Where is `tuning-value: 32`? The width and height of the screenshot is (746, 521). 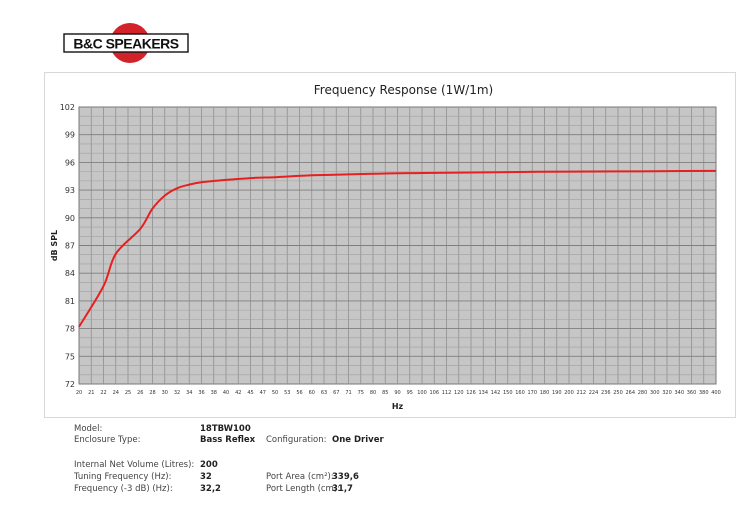
tuning-value: 32 is located at coordinates (206, 477).